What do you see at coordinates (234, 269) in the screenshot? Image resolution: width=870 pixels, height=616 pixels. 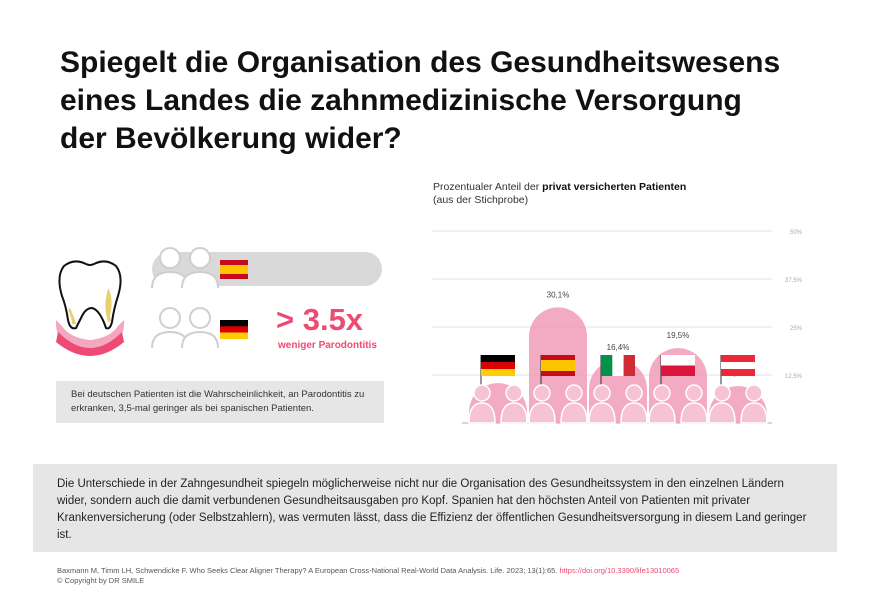 I see `spain-flag-icon` at bounding box center [234, 269].